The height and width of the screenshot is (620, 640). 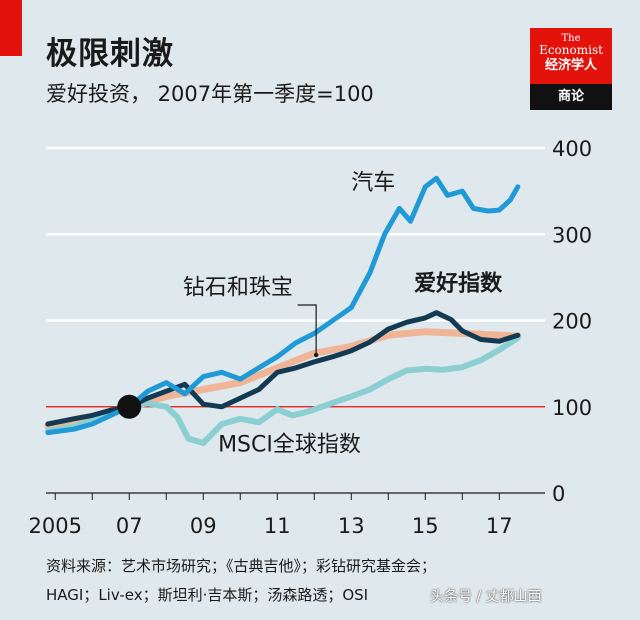 I want to click on chart-subtitle: 爱好投资， 2007年第一季度=100, so click(x=210, y=94).